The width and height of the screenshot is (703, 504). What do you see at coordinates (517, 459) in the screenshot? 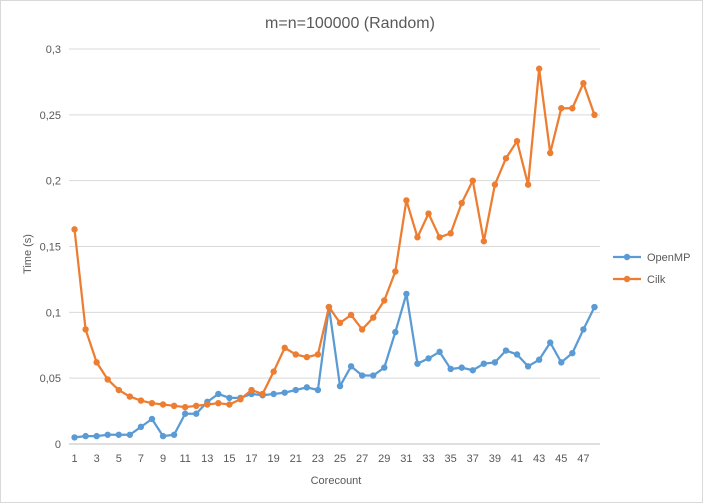
I see `x-tick-label: 41` at bounding box center [517, 459].